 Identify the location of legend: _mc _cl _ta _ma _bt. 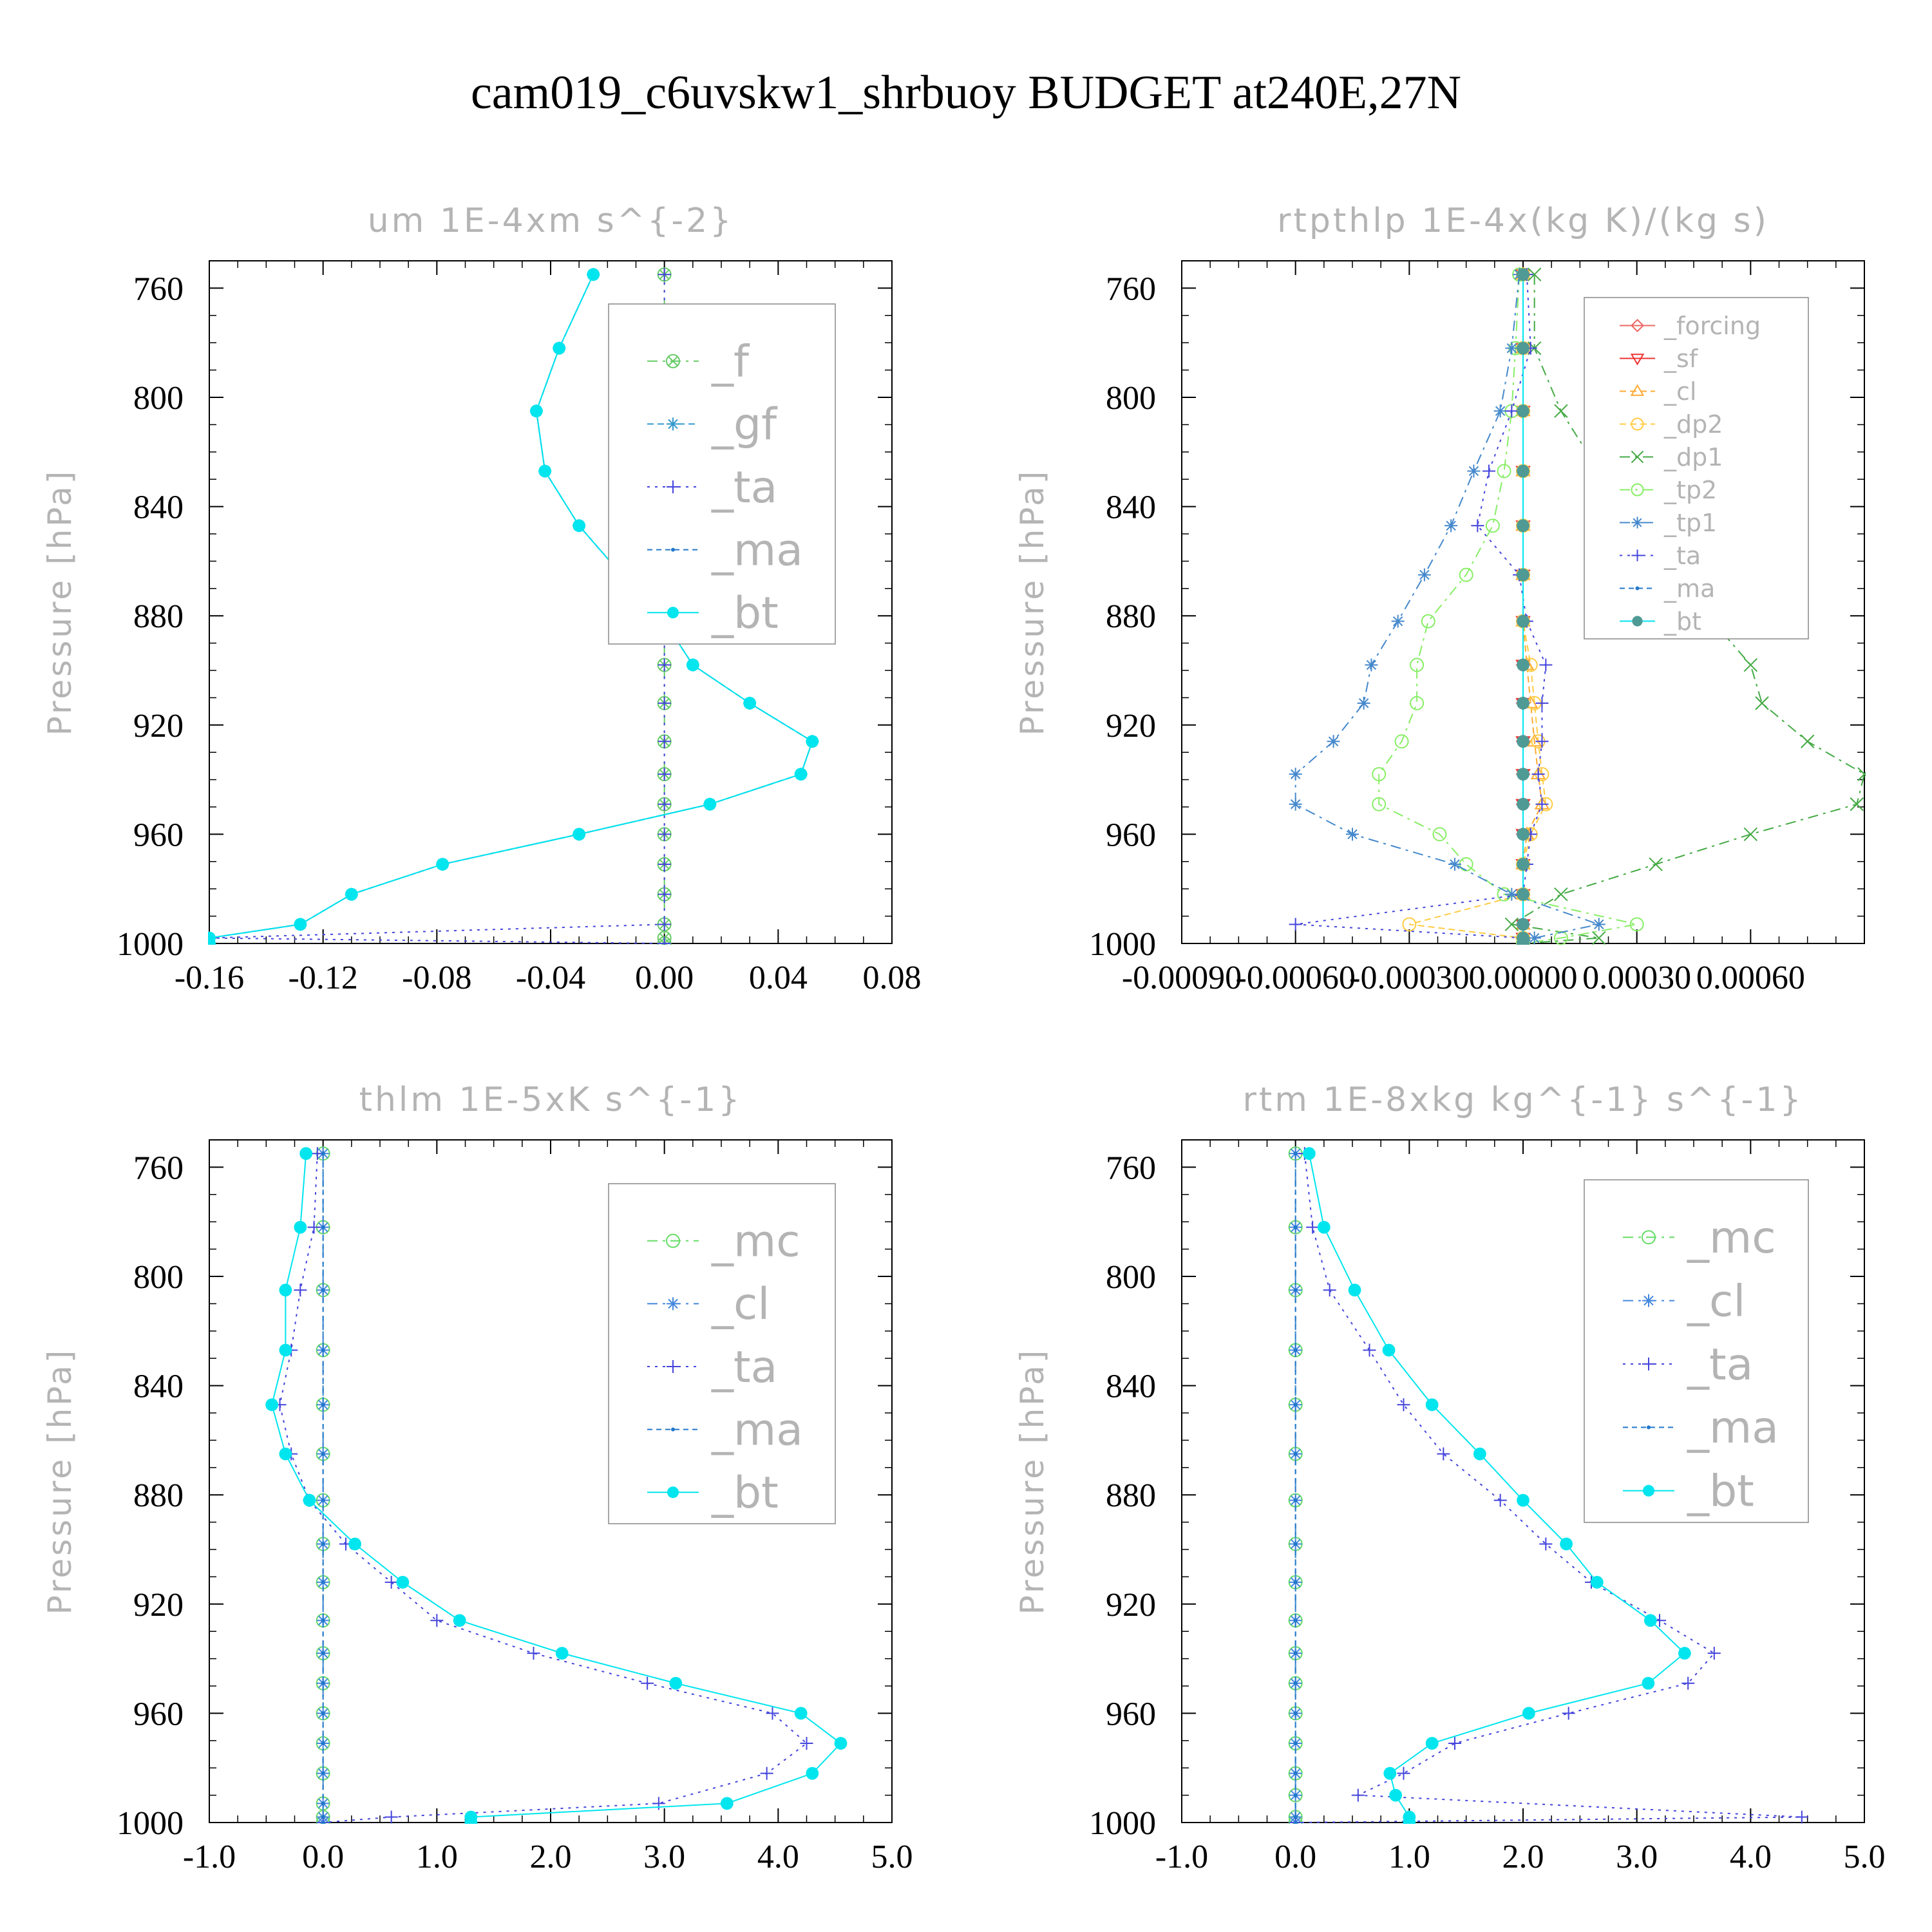
(722, 1353).